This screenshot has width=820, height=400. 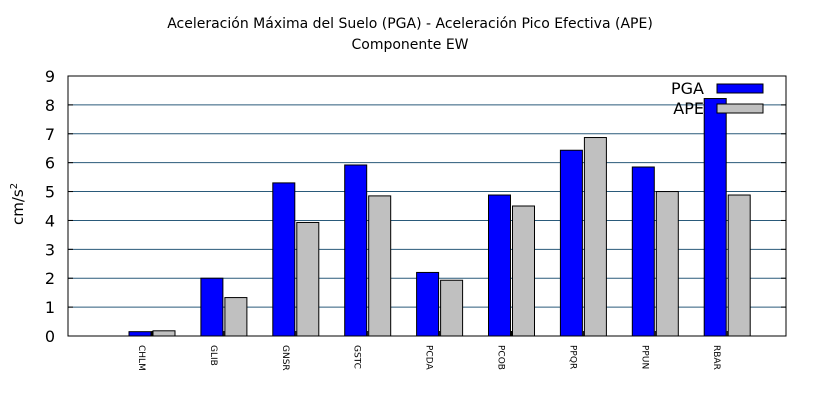 What do you see at coordinates (523, 271) in the screenshot?
I see `bar-ape-pcob` at bounding box center [523, 271].